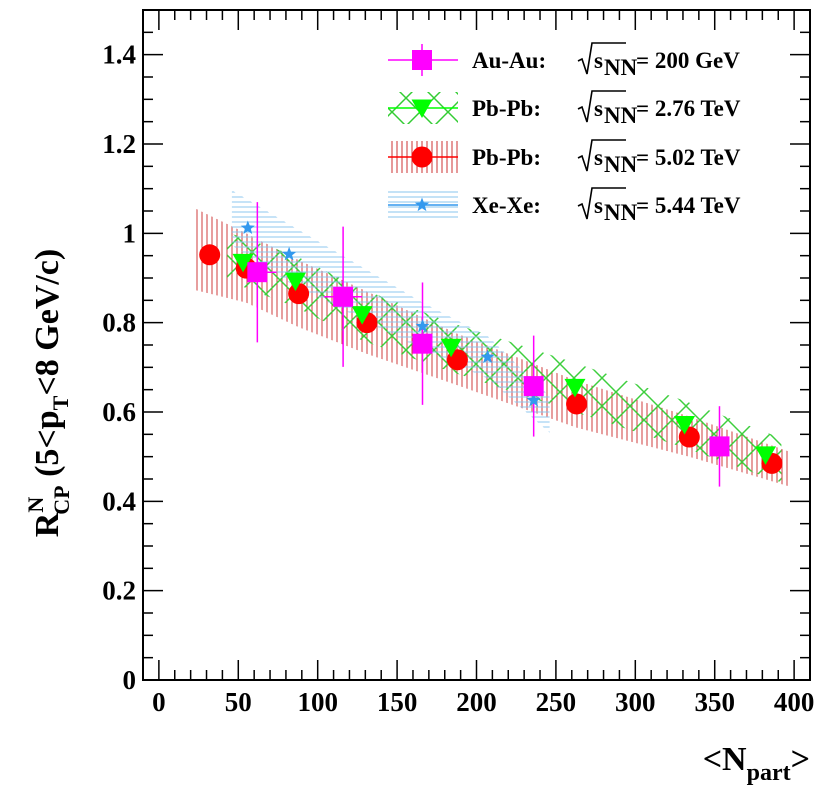 The width and height of the screenshot is (830, 789). I want to click on y-tick-label: 0.2, so click(119, 591).